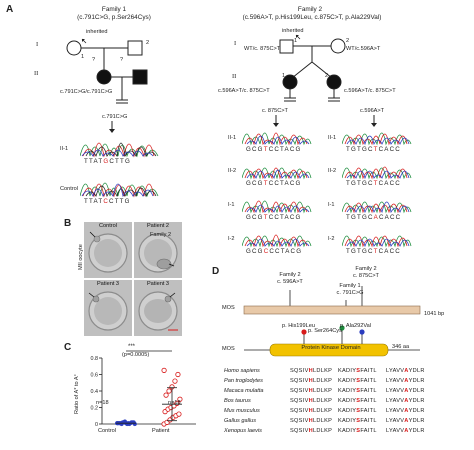  I want to click on family2-gen1: I, so click(235, 43).